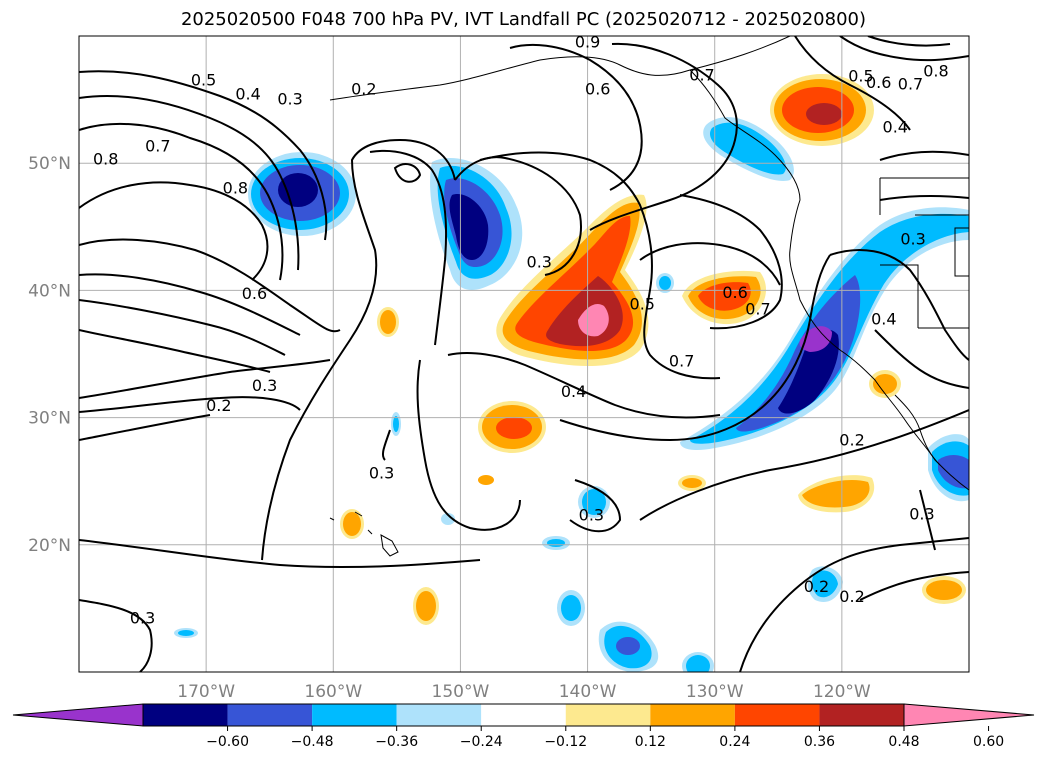  I want to click on contour-label-29: 0.2, so click(816, 586).